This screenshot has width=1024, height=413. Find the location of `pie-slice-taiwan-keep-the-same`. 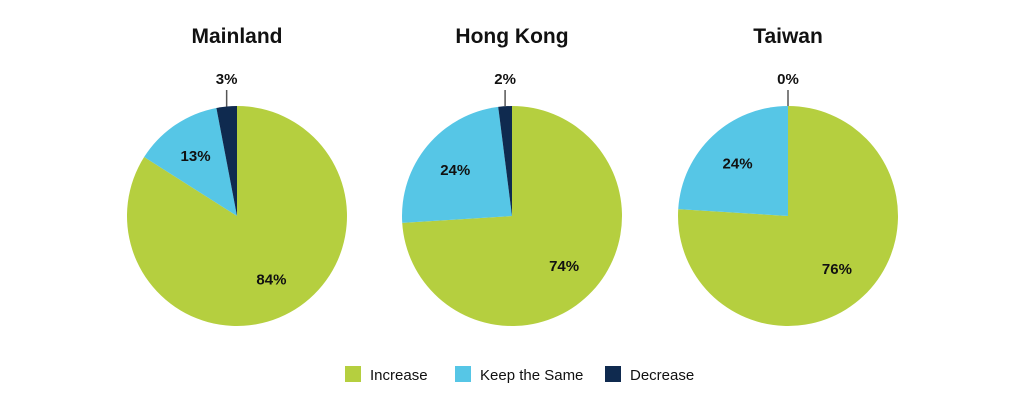

pie-slice-taiwan-keep-the-same is located at coordinates (733, 161).